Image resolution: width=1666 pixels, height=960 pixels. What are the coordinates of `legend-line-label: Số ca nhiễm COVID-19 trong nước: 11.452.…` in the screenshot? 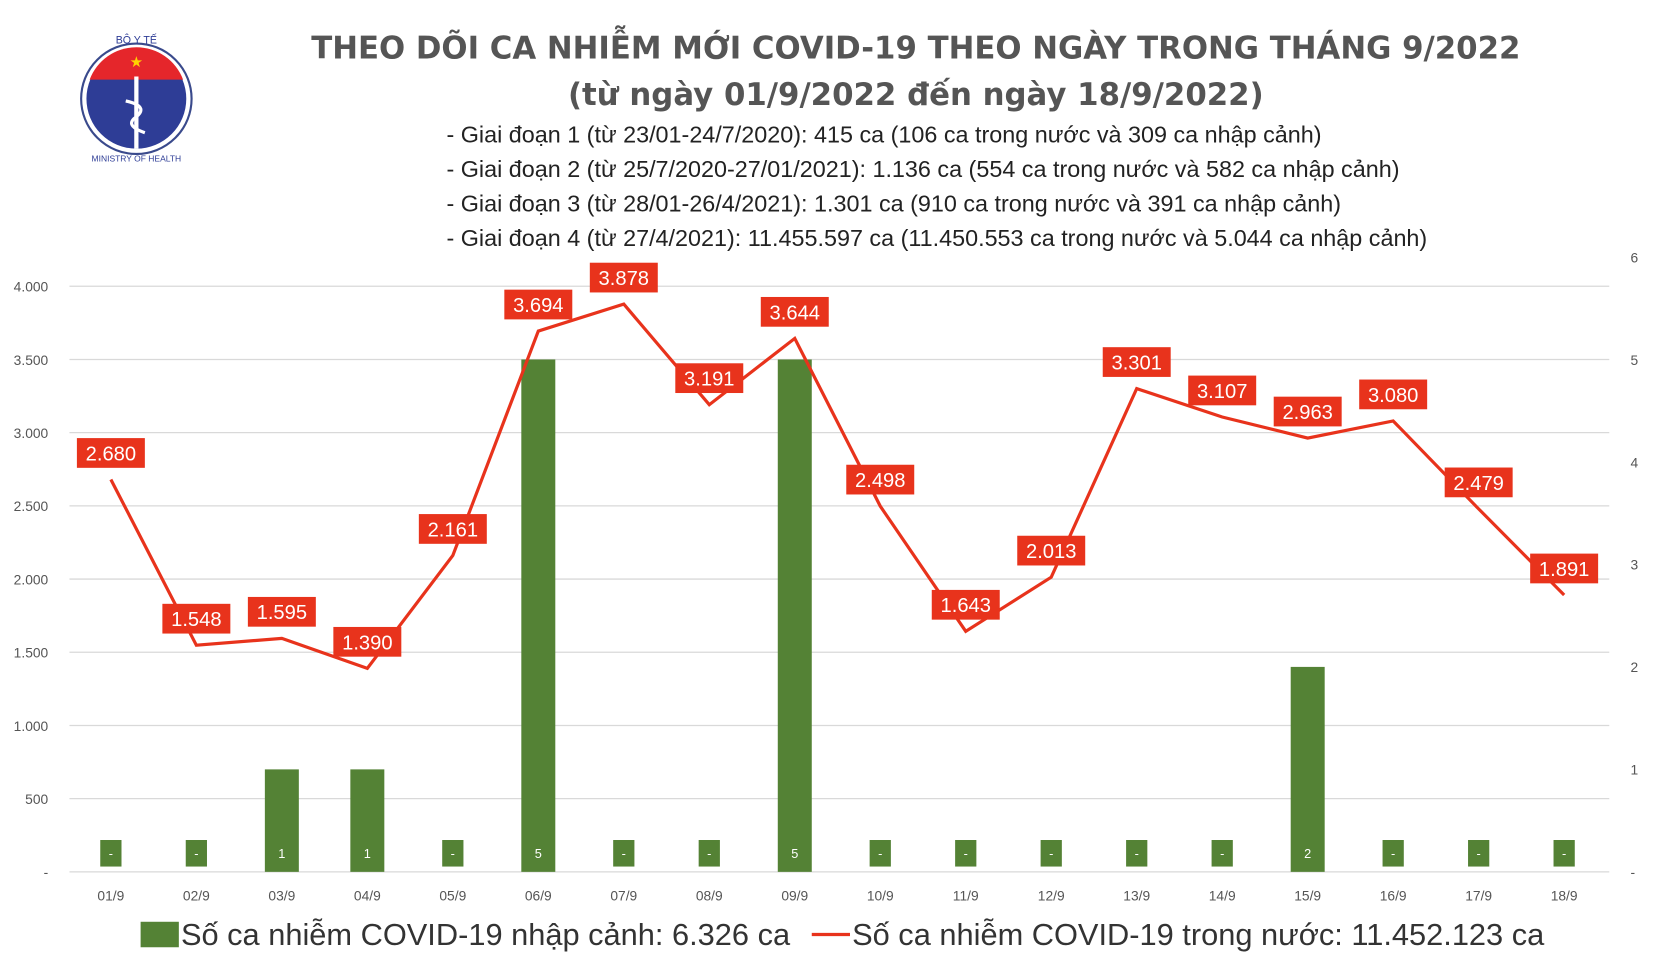 It's located at (1198, 934).